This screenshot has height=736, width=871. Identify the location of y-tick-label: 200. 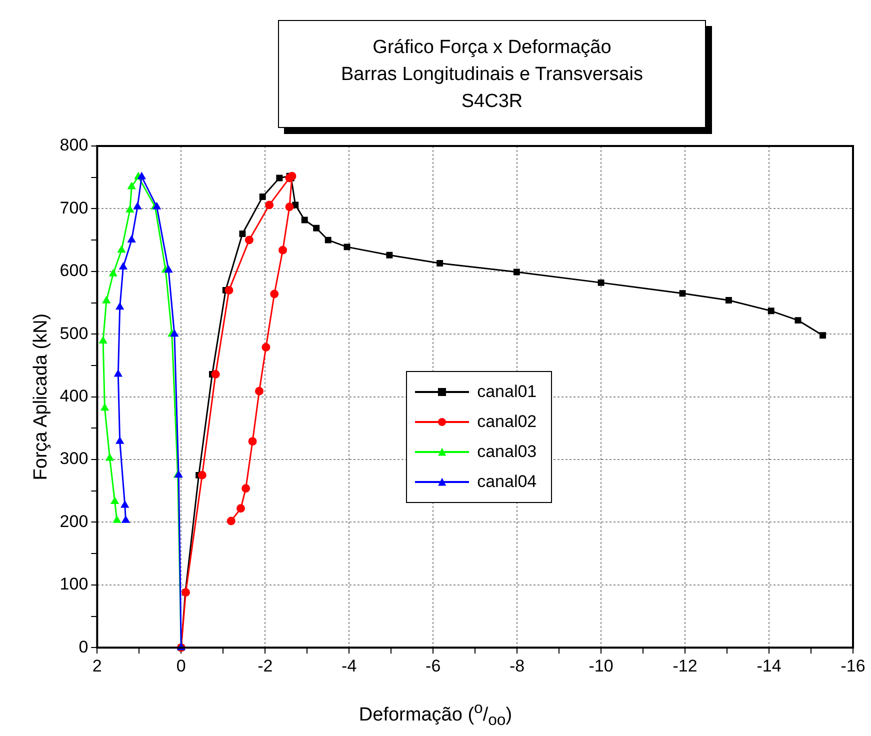
(74, 521).